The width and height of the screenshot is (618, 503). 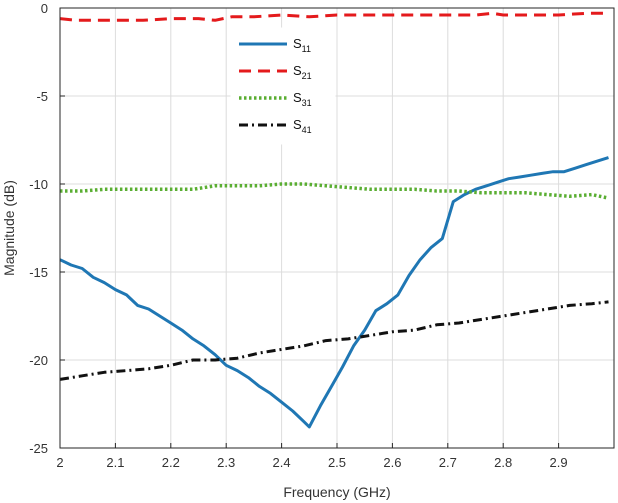 I want to click on x-tick-label: 2.4, so click(x=282, y=462).